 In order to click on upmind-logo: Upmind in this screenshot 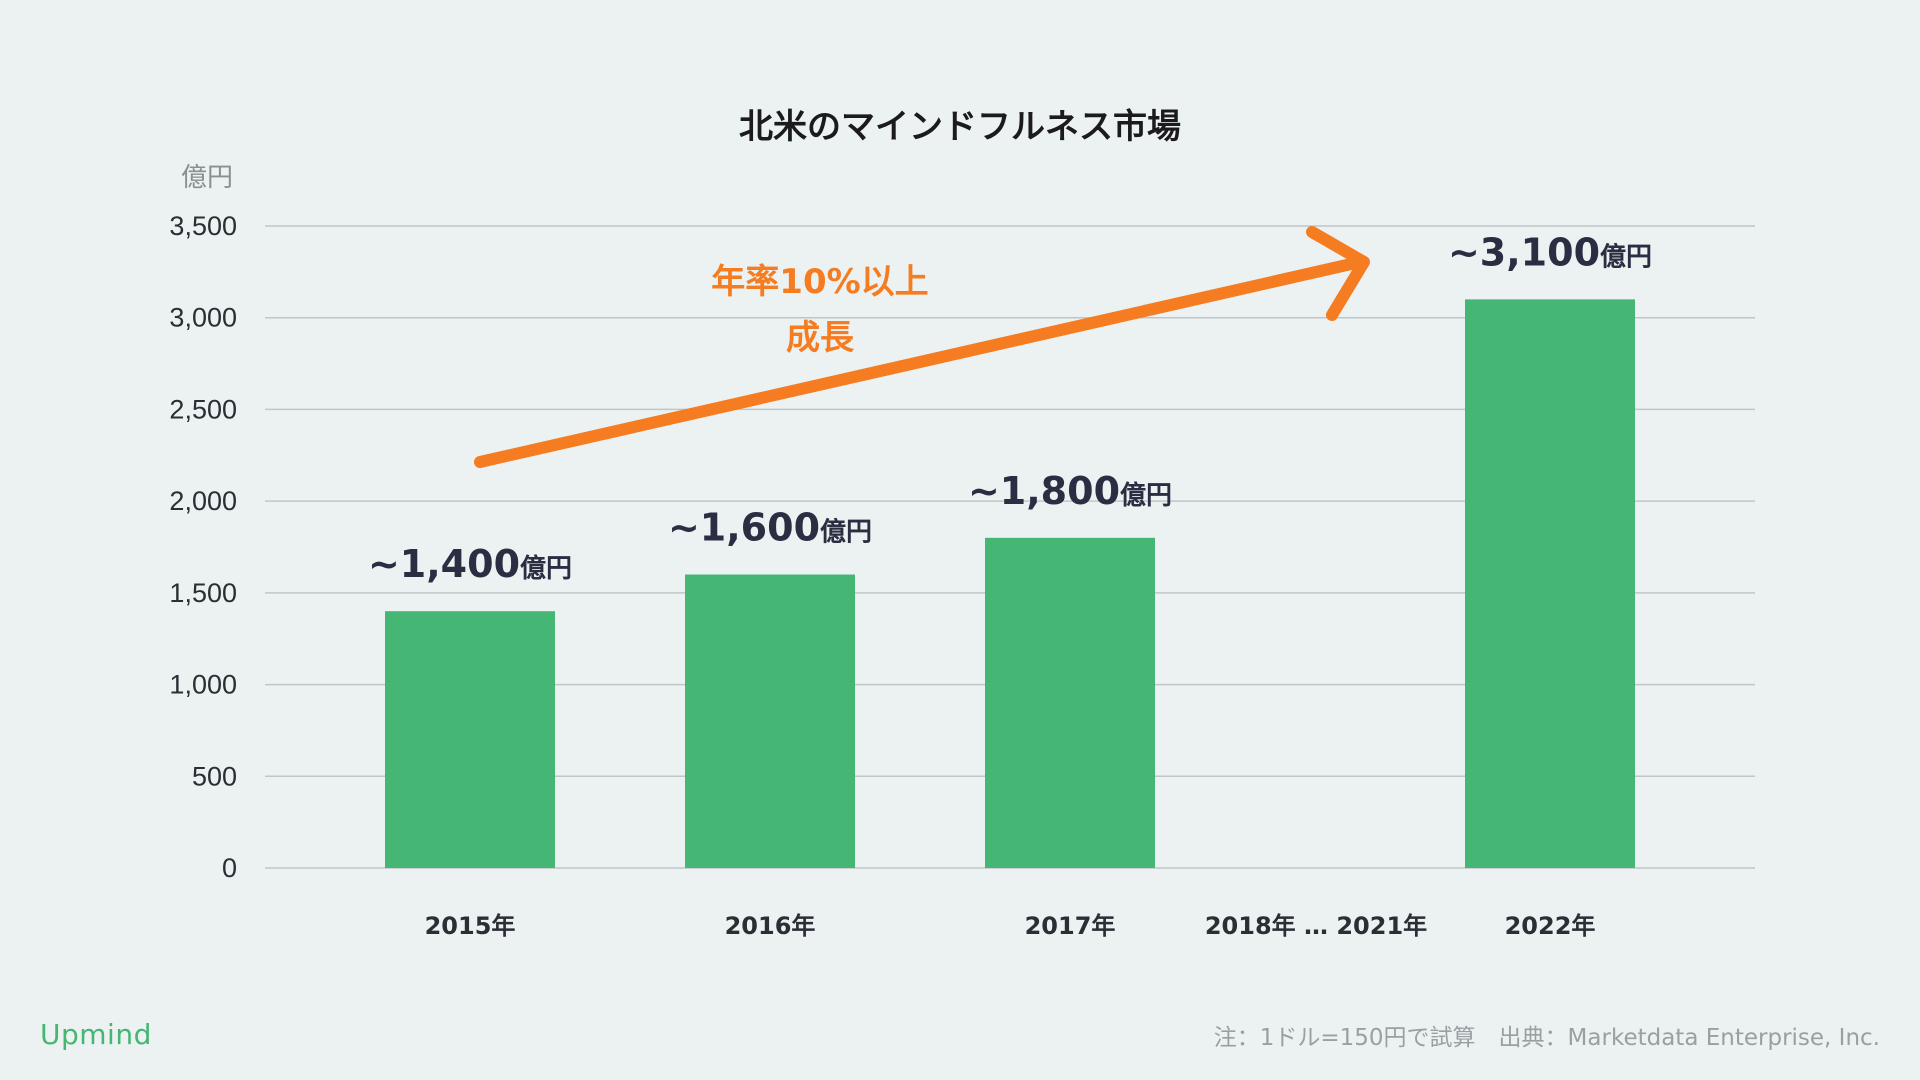, I will do `click(96, 1034)`.